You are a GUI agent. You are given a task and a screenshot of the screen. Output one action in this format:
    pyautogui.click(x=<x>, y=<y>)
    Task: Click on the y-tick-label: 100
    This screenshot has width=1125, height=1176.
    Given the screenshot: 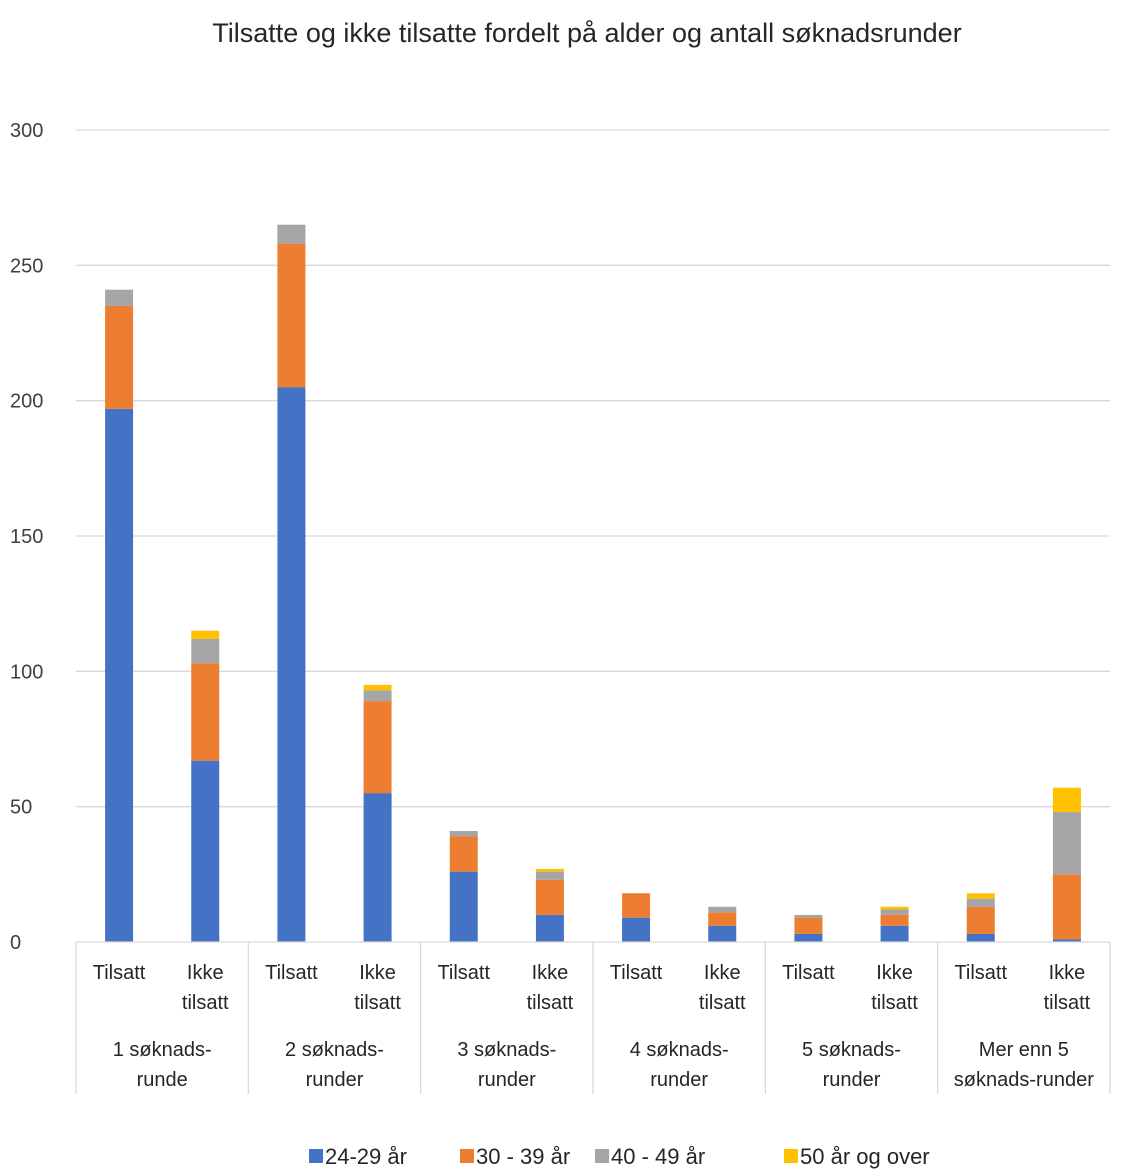 What is the action you would take?
    pyautogui.click(x=26, y=672)
    